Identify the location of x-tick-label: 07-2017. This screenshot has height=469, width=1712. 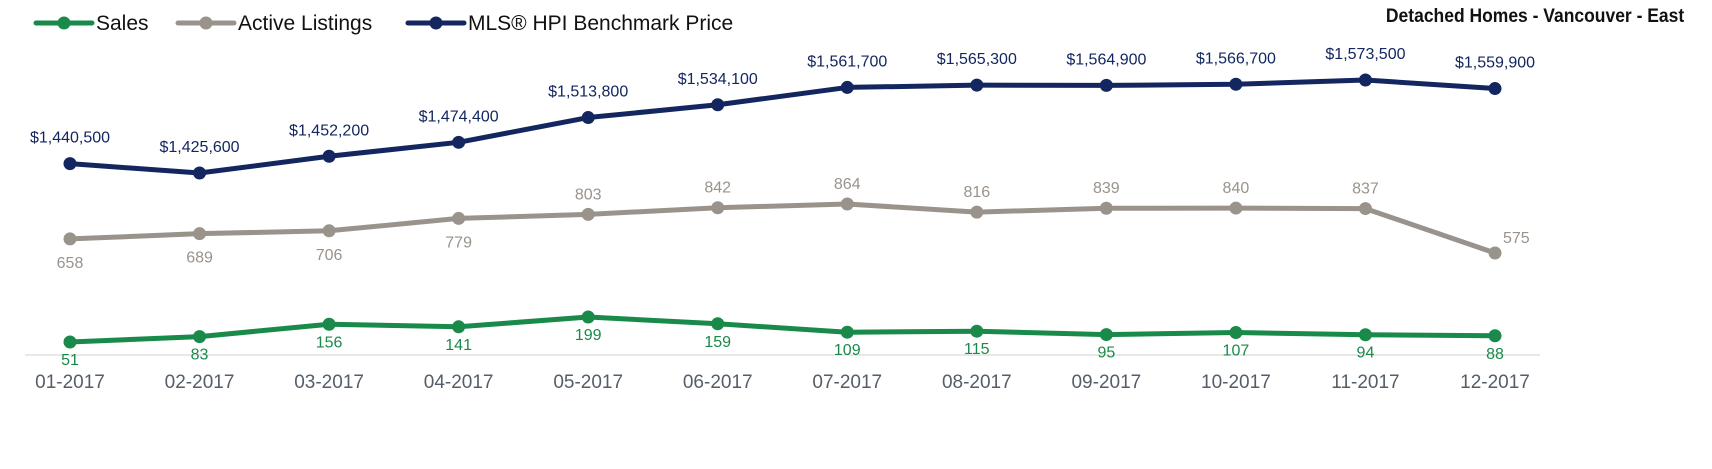
(847, 382).